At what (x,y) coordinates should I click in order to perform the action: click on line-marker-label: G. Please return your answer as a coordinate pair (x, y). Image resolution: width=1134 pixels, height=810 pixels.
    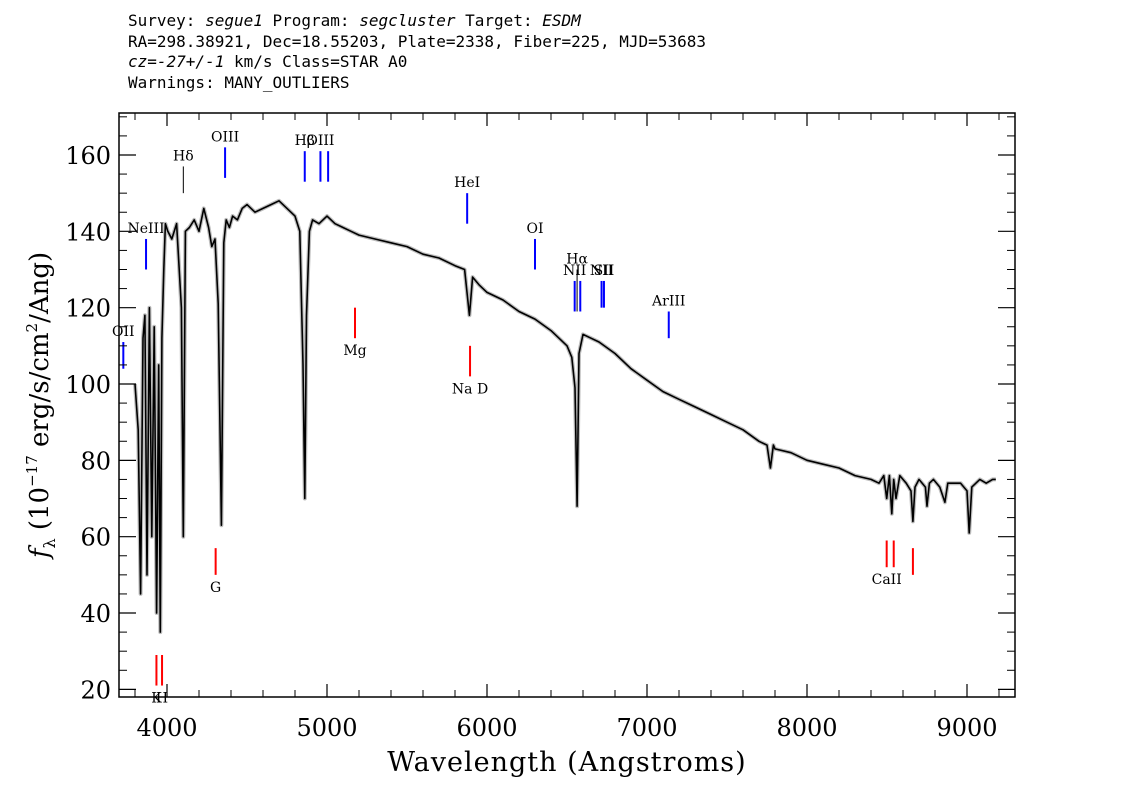
    Looking at the image, I should click on (215, 588).